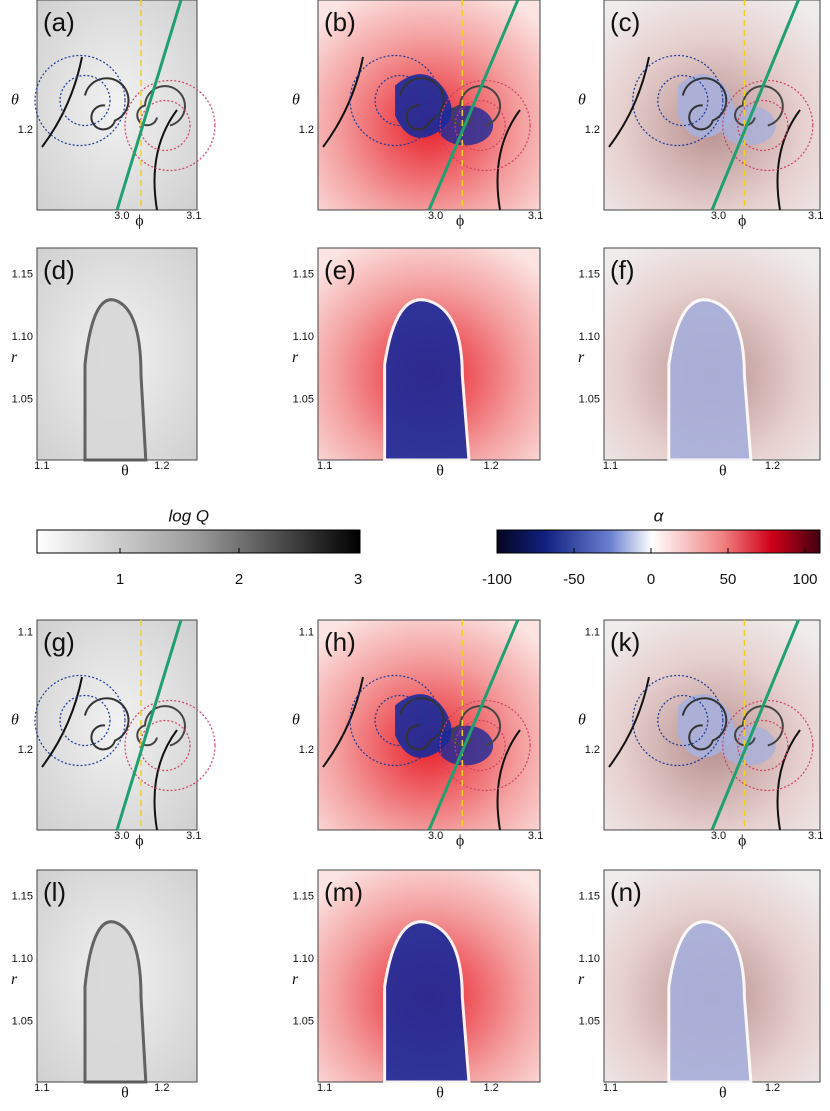  I want to click on panel: (c) θ ϕ 1.2 3.0 3.1, so click(700, 115).